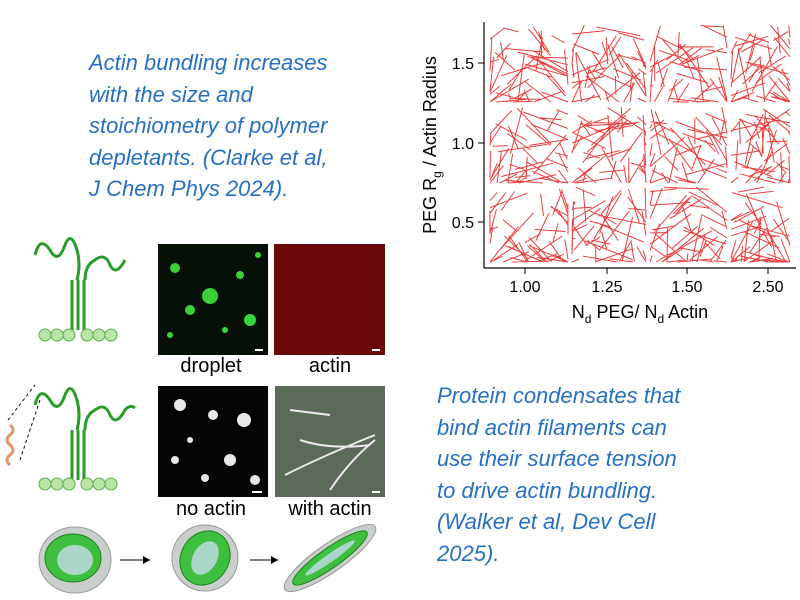  I want to click on text-line: use their surface tension, so click(557, 458).